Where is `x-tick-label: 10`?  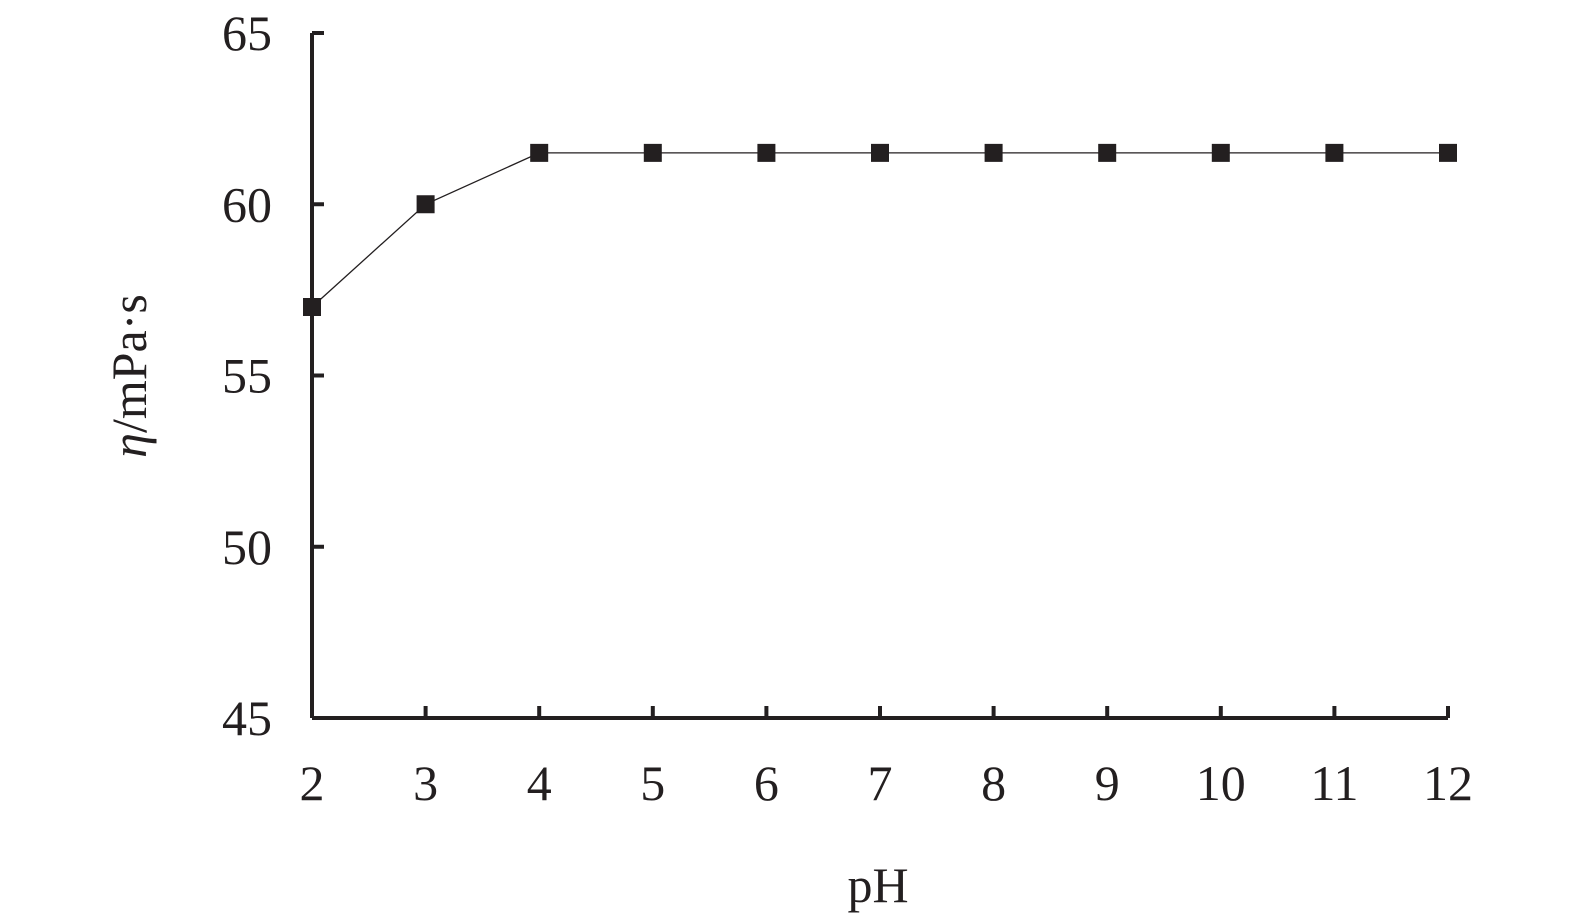 x-tick-label: 10 is located at coordinates (1221, 783).